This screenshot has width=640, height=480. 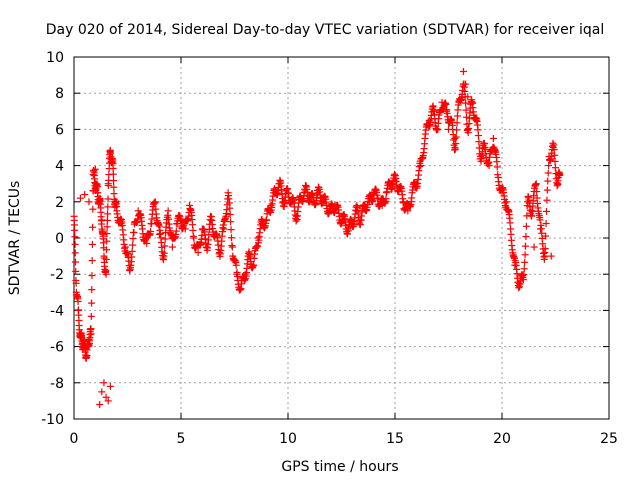 I want to click on x-tick-label: 20, so click(x=502, y=439).